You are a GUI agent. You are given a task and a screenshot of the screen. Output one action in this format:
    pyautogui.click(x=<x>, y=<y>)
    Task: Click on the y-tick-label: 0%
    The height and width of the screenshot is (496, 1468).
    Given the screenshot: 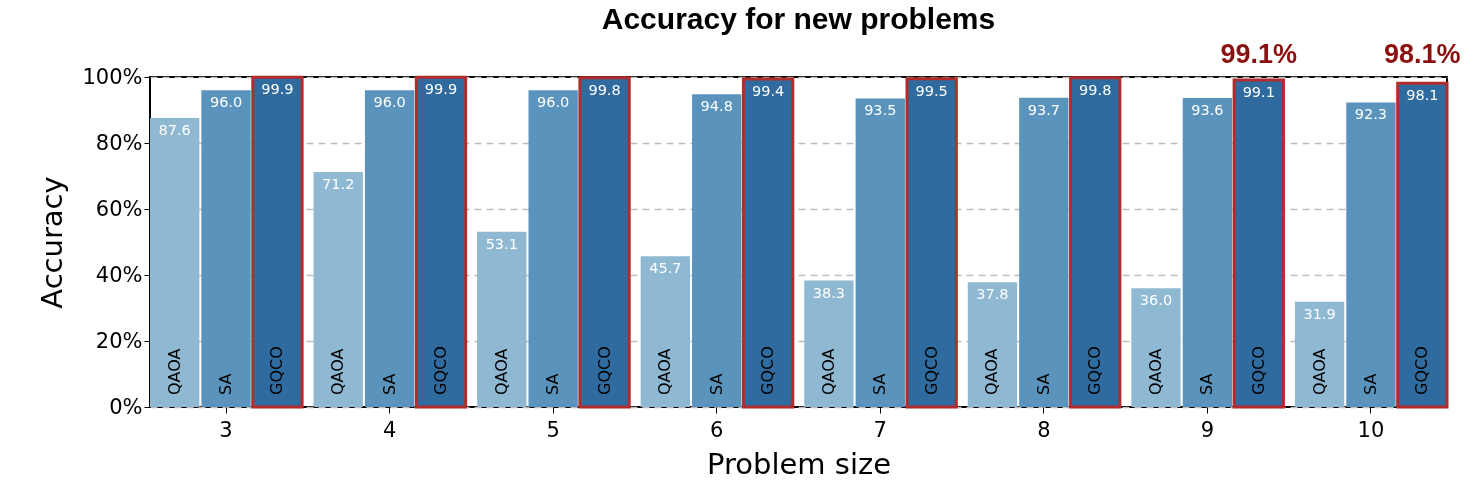 What is the action you would take?
    pyautogui.click(x=126, y=406)
    